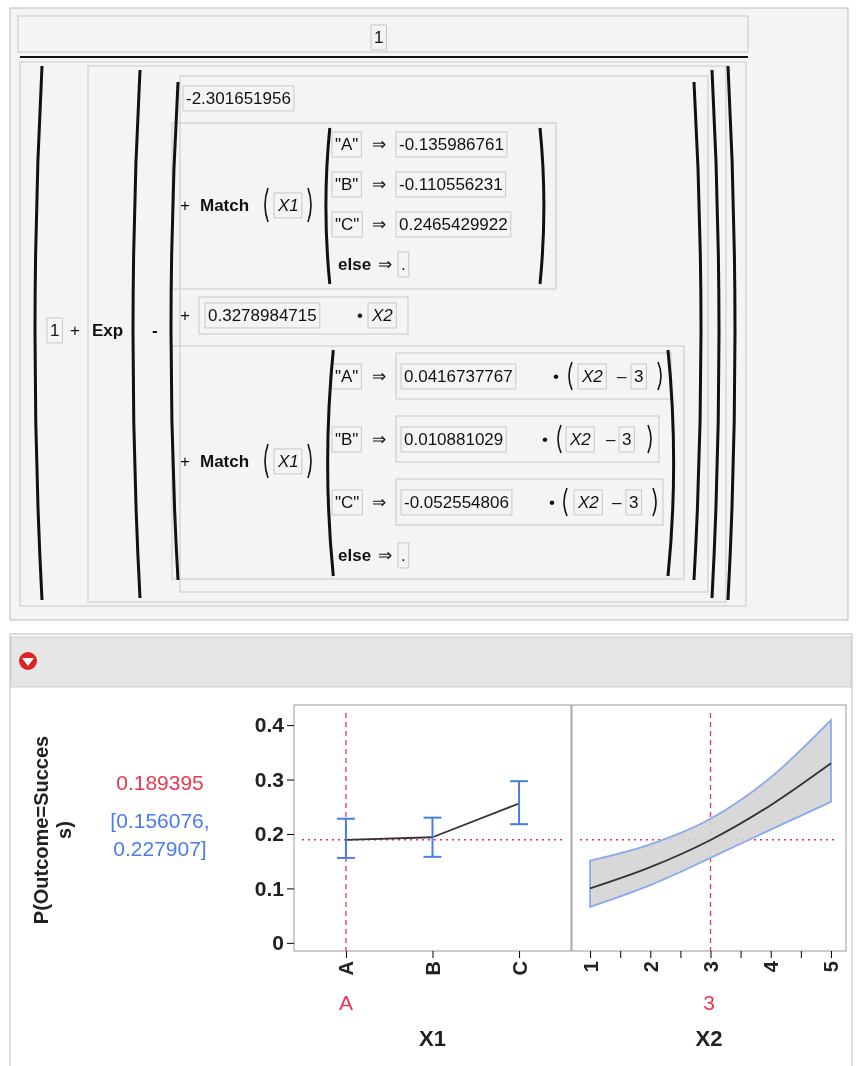 The width and height of the screenshot is (862, 1066). What do you see at coordinates (269, 888) in the screenshot?
I see `y-tick-label: 0.1` at bounding box center [269, 888].